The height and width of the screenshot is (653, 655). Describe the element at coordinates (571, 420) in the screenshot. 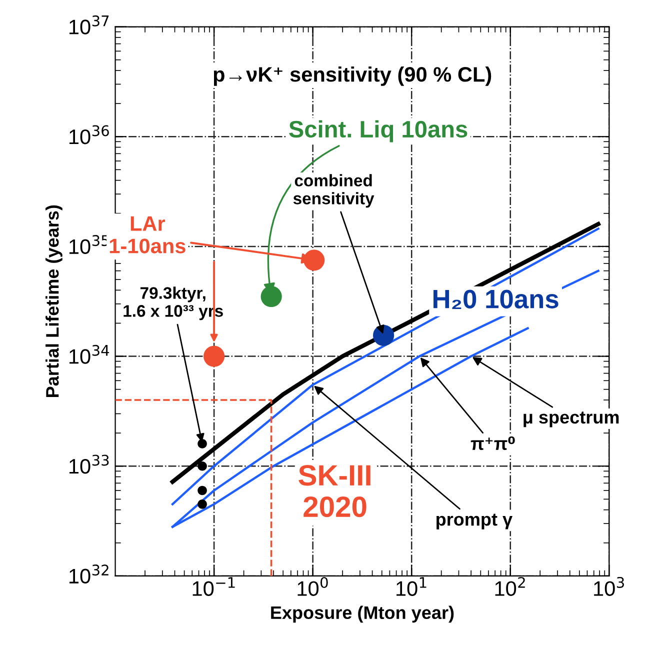

I see `annotation: μ spectrum` at that location.